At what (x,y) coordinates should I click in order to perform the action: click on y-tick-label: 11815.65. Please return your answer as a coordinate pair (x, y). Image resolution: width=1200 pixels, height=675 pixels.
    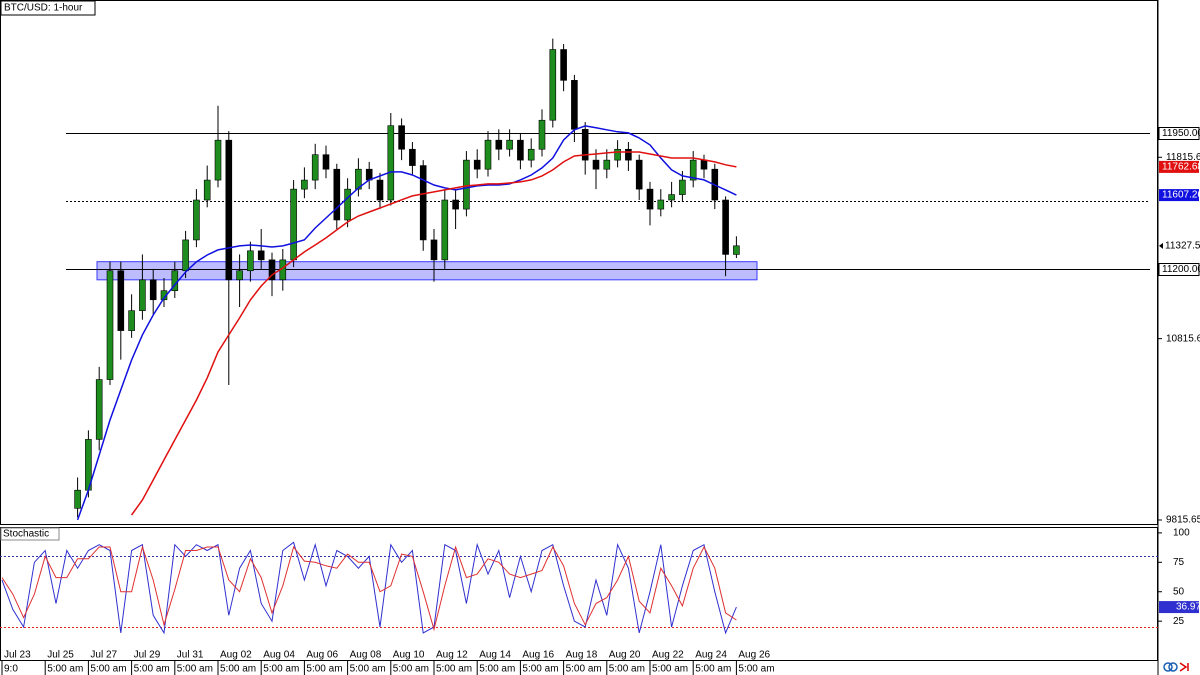
    Looking at the image, I should click on (1183, 157).